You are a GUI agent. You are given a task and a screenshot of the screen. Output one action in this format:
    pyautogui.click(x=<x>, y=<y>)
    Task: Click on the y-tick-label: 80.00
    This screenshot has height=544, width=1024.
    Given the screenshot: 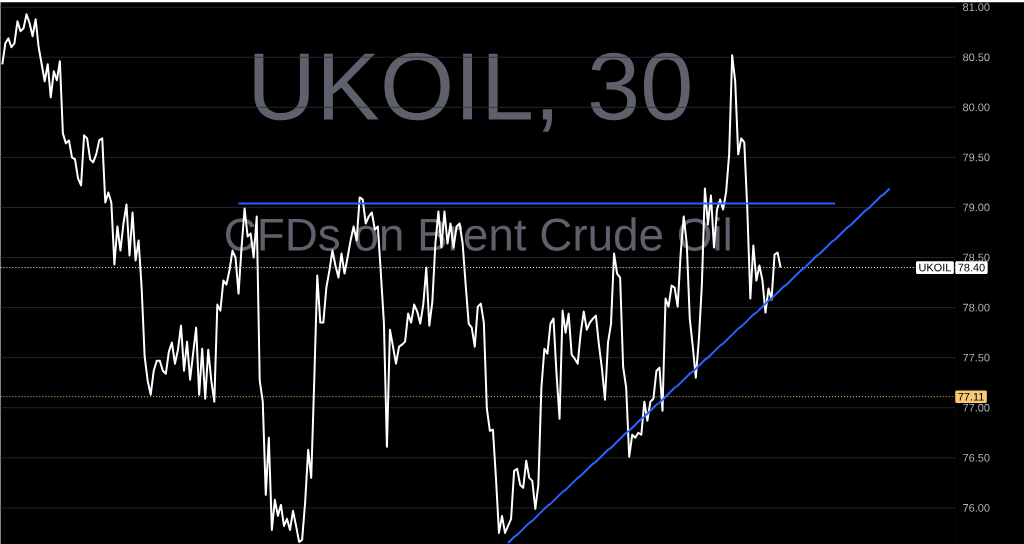 What is the action you would take?
    pyautogui.click(x=976, y=107)
    